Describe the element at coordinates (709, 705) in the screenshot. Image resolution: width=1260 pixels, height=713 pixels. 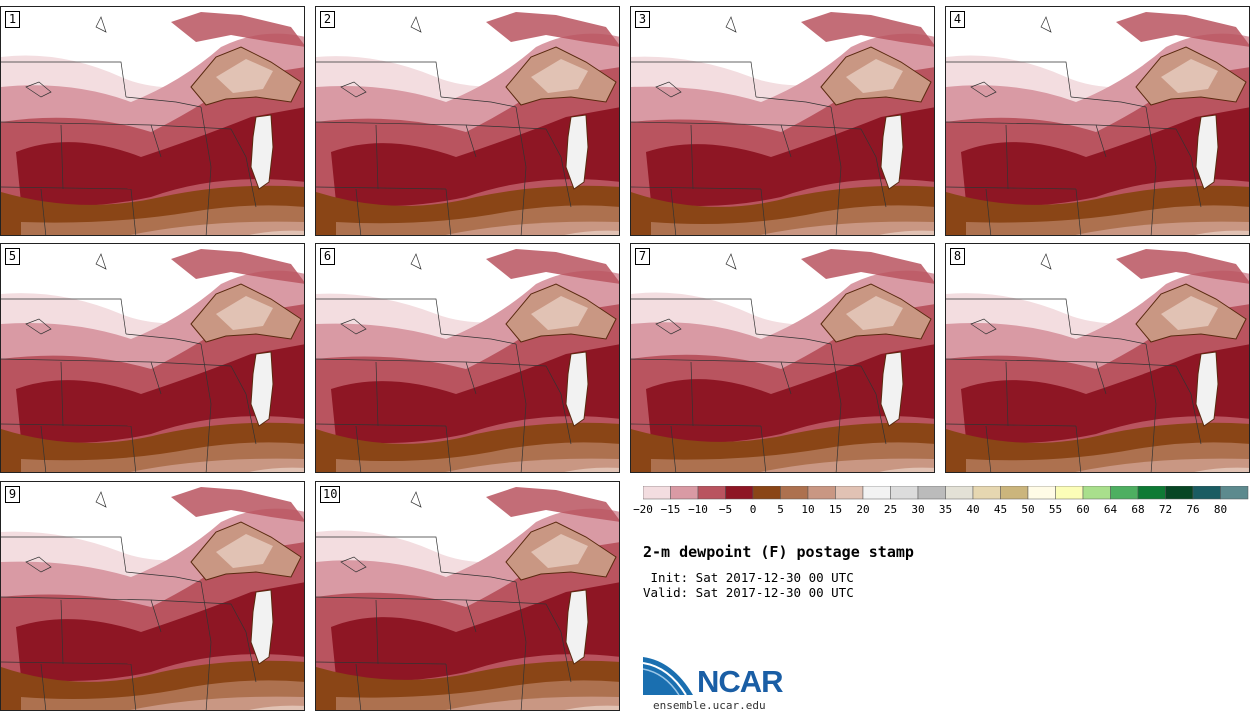
I see `logo-url: ensemble.ucar.edu` at that location.